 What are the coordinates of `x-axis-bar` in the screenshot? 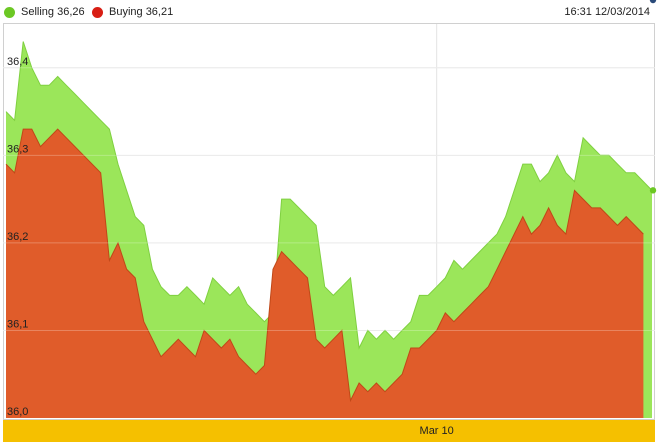 It's located at (329, 431).